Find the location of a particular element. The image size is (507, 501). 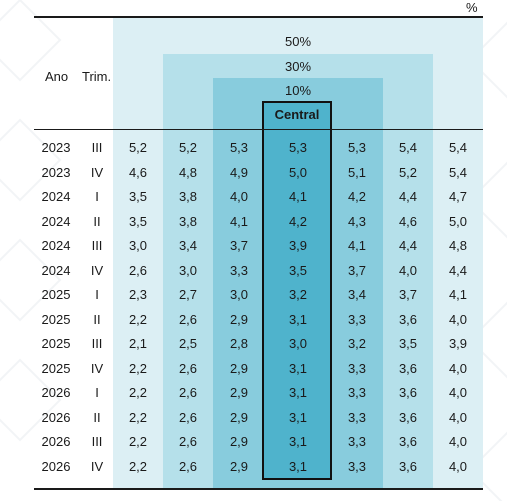

cell-value: 5,3 is located at coordinates (357, 147).